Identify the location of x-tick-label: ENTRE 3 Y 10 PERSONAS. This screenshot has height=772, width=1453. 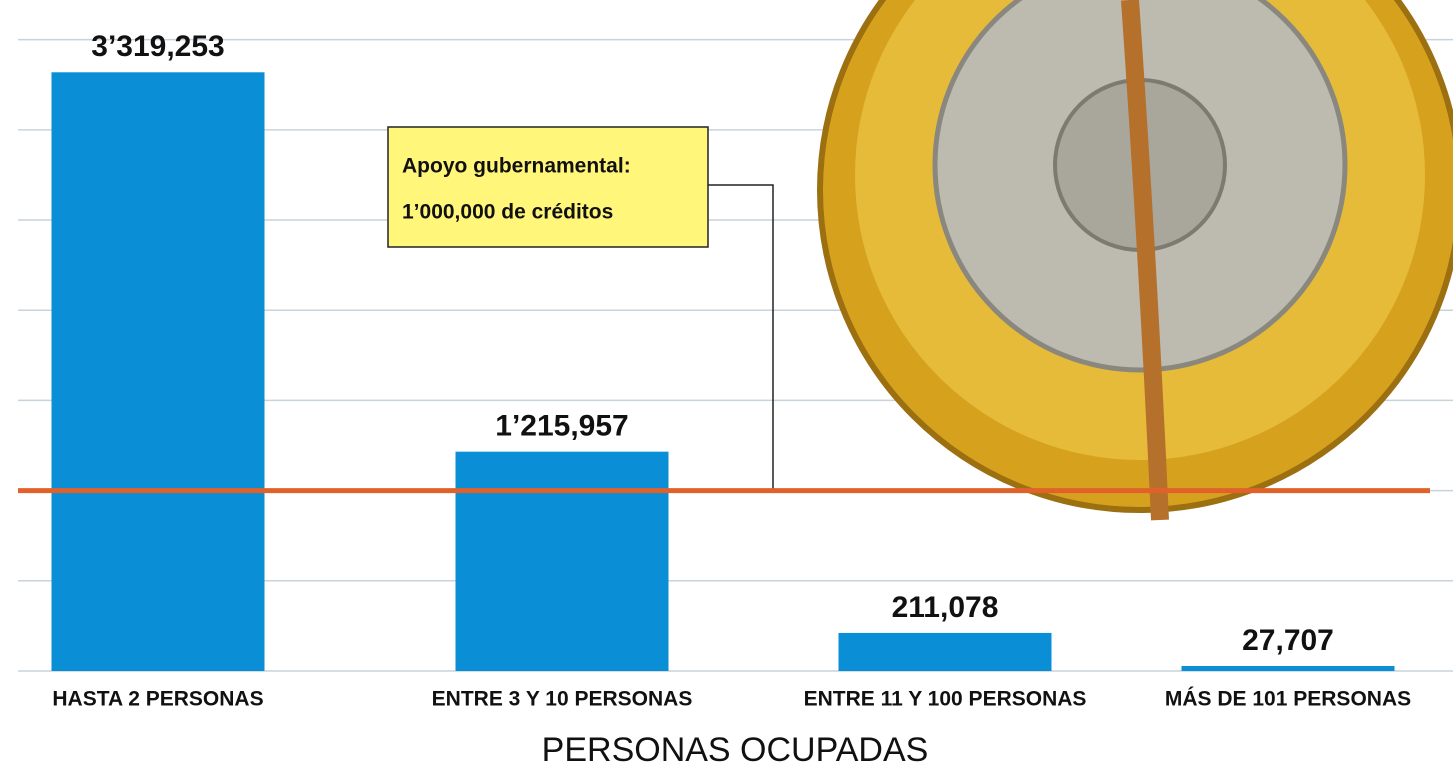
(562, 699).